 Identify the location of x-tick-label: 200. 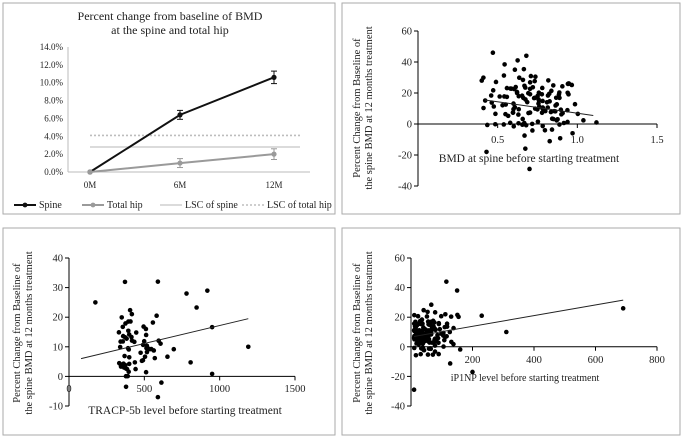
(473, 360).